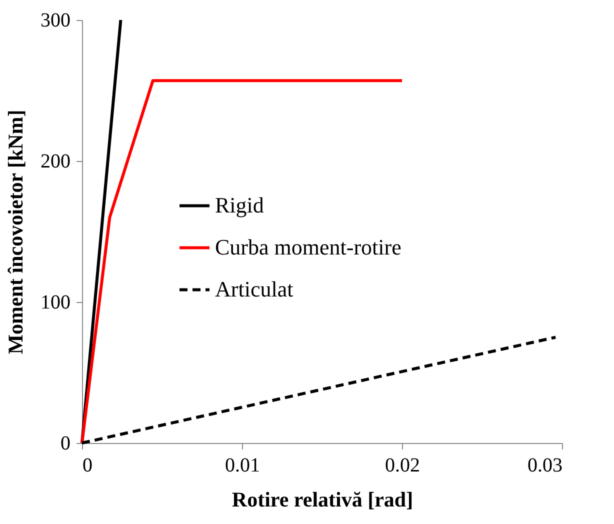 The image size is (614, 524). I want to click on y-tick-label: 300, so click(55, 21).